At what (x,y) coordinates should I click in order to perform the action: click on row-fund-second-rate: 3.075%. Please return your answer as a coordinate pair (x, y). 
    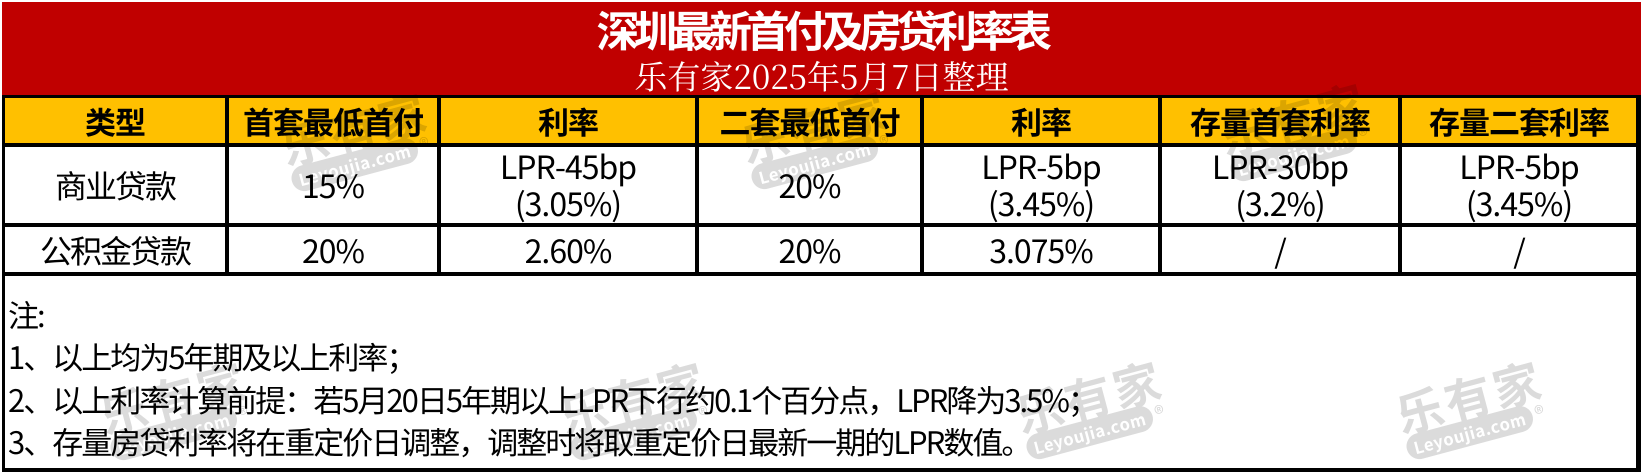
    Looking at the image, I should click on (1041, 249).